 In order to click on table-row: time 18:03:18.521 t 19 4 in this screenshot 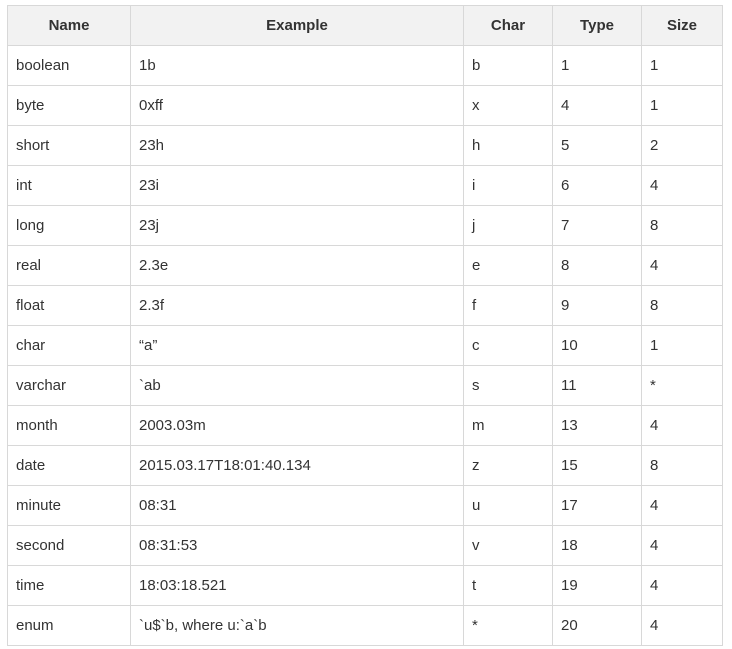, I will do `click(365, 585)`.